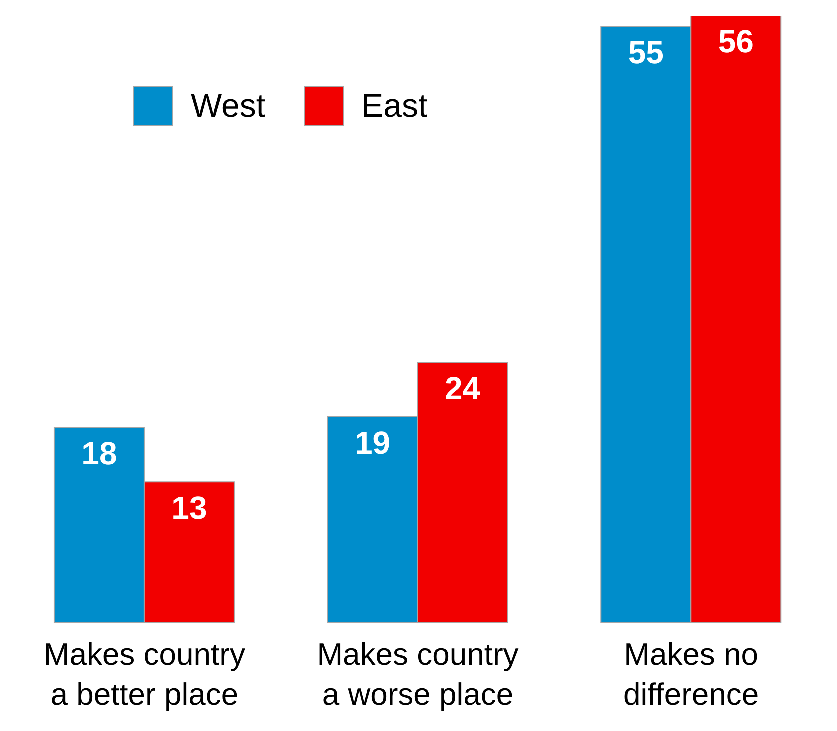 The image size is (837, 731). I want to click on data-label: 19, so click(373, 442).